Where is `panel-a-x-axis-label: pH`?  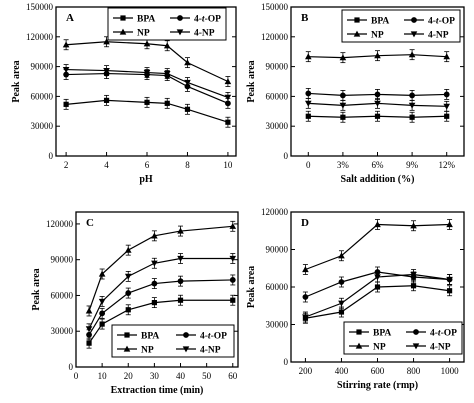 panel-a-x-axis-label: pH is located at coordinates (146, 179).